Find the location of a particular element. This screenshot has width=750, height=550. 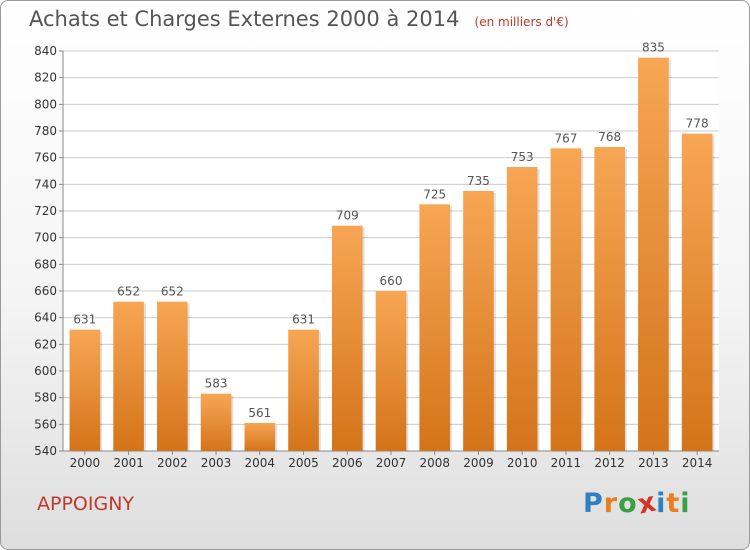

x-tick-label: 2006 is located at coordinates (347, 463).